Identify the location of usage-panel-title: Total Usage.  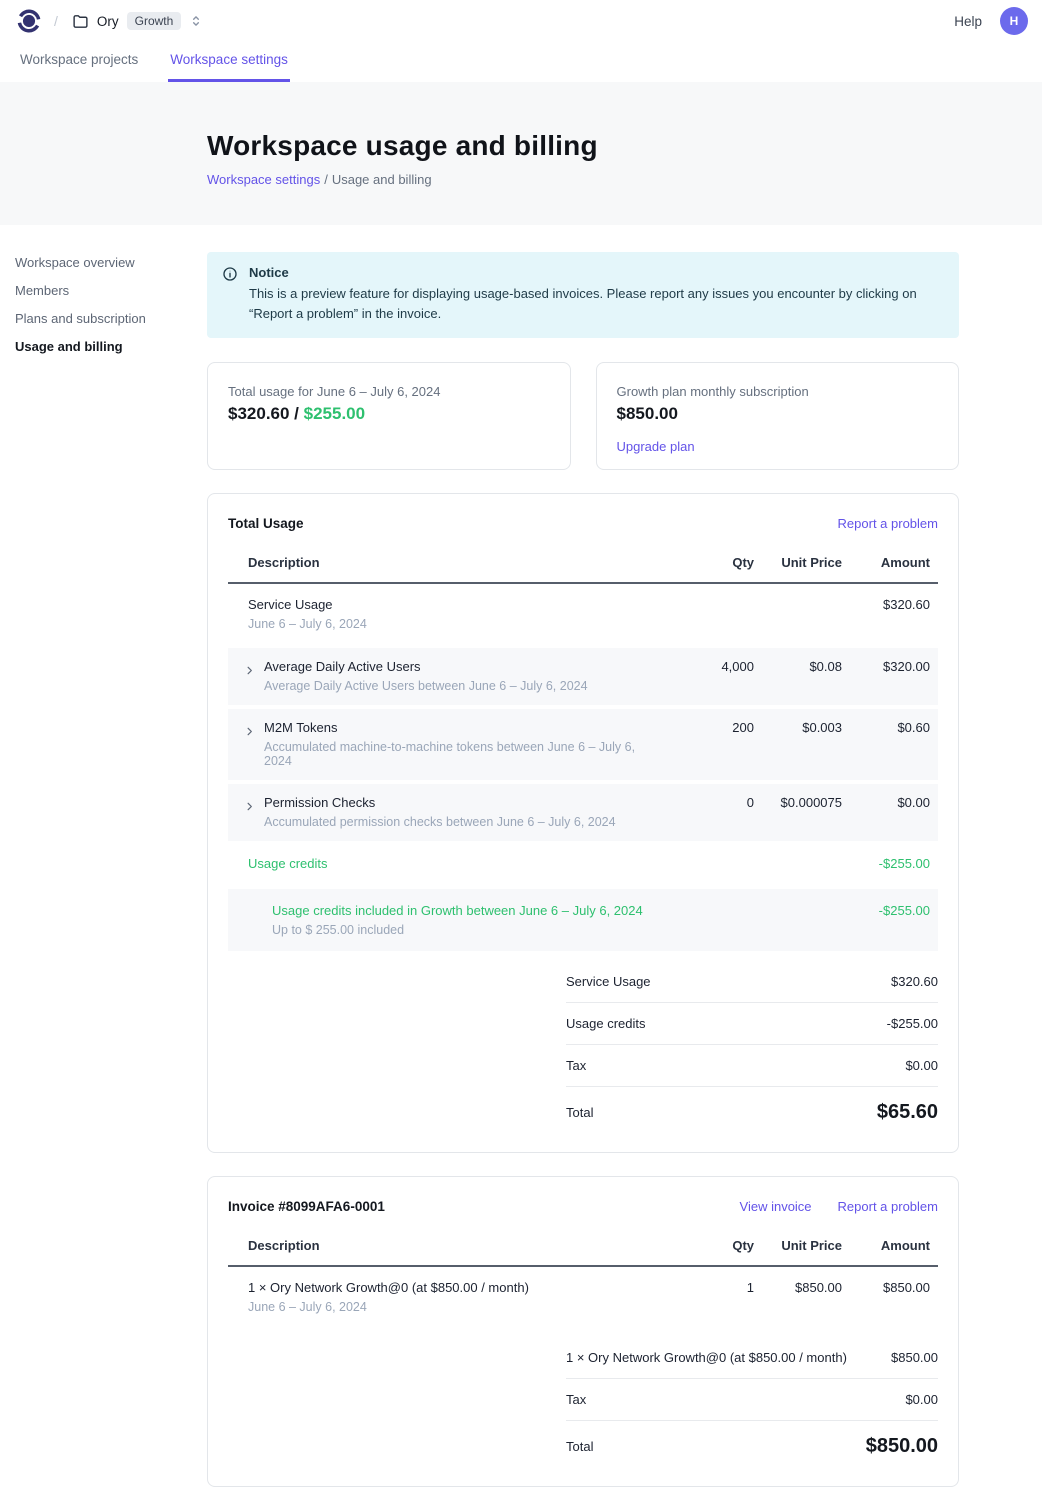
(266, 524).